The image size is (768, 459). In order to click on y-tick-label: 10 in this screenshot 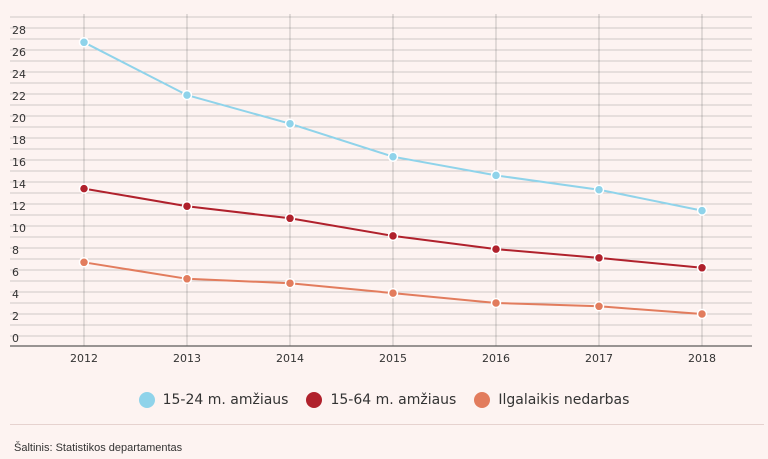, I will do `click(19, 228)`.